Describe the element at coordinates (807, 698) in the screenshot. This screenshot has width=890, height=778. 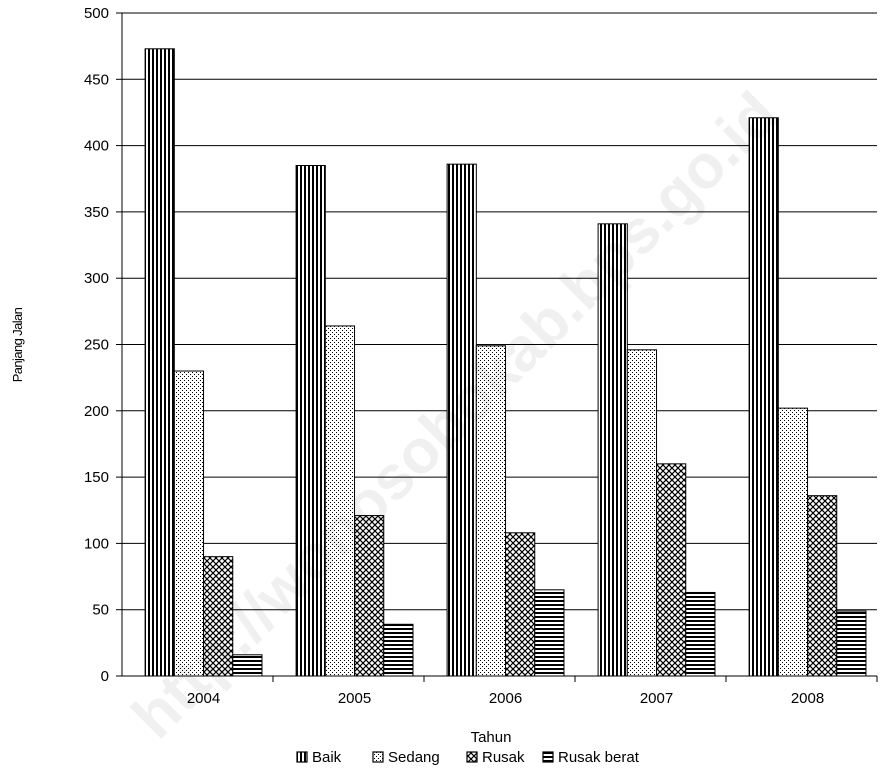
I see `x-tick-label: 2008` at that location.